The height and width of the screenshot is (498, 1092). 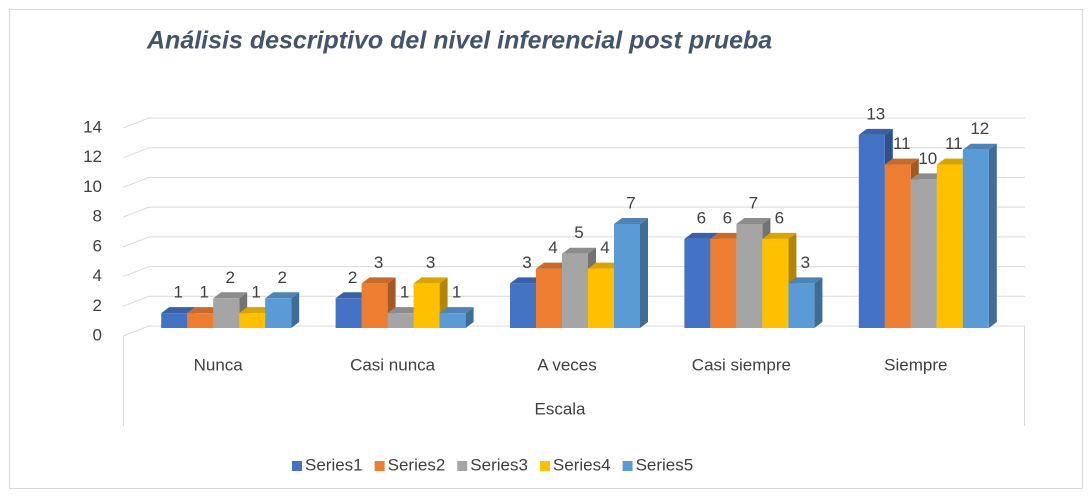 What do you see at coordinates (334, 464) in the screenshot?
I see `legend-label: Series1` at bounding box center [334, 464].